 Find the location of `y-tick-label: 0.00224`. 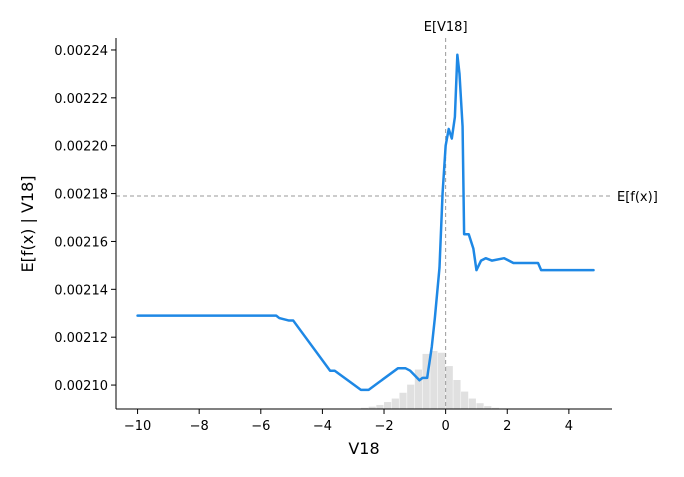

y-tick-label: 0.00224 is located at coordinates (81, 51).